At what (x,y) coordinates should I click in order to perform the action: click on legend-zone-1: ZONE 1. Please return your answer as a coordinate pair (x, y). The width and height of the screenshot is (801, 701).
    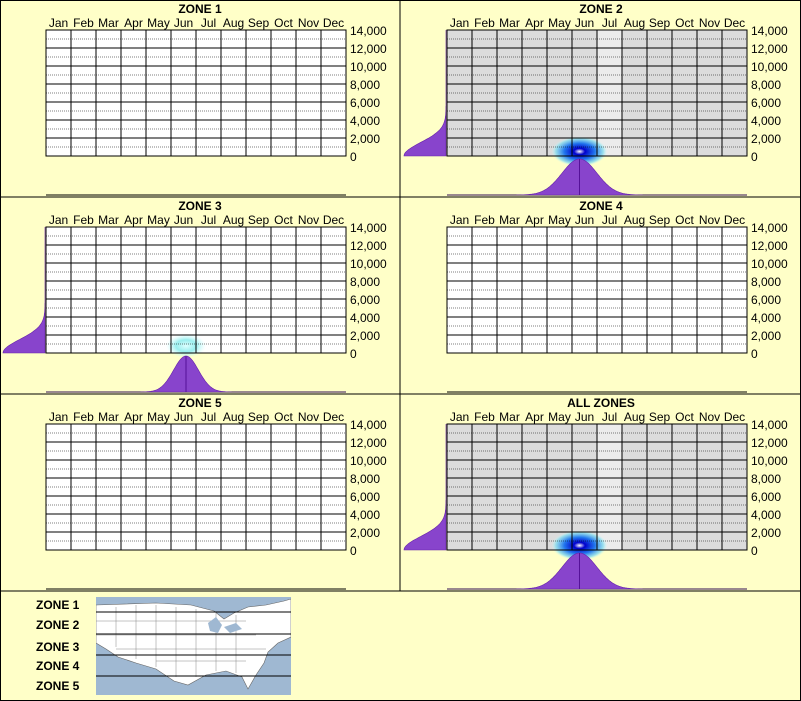
    Looking at the image, I should click on (58, 605).